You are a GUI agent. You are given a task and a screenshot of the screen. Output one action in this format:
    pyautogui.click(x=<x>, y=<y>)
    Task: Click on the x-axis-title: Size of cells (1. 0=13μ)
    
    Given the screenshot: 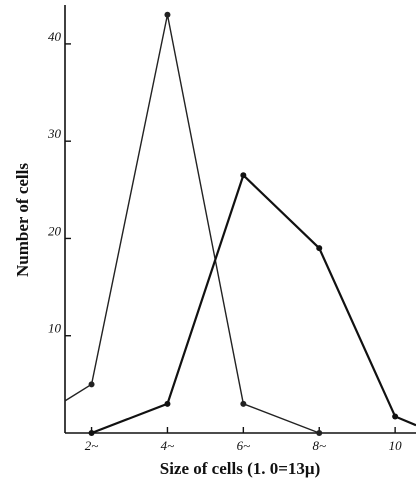 What is the action you would take?
    pyautogui.click(x=240, y=468)
    